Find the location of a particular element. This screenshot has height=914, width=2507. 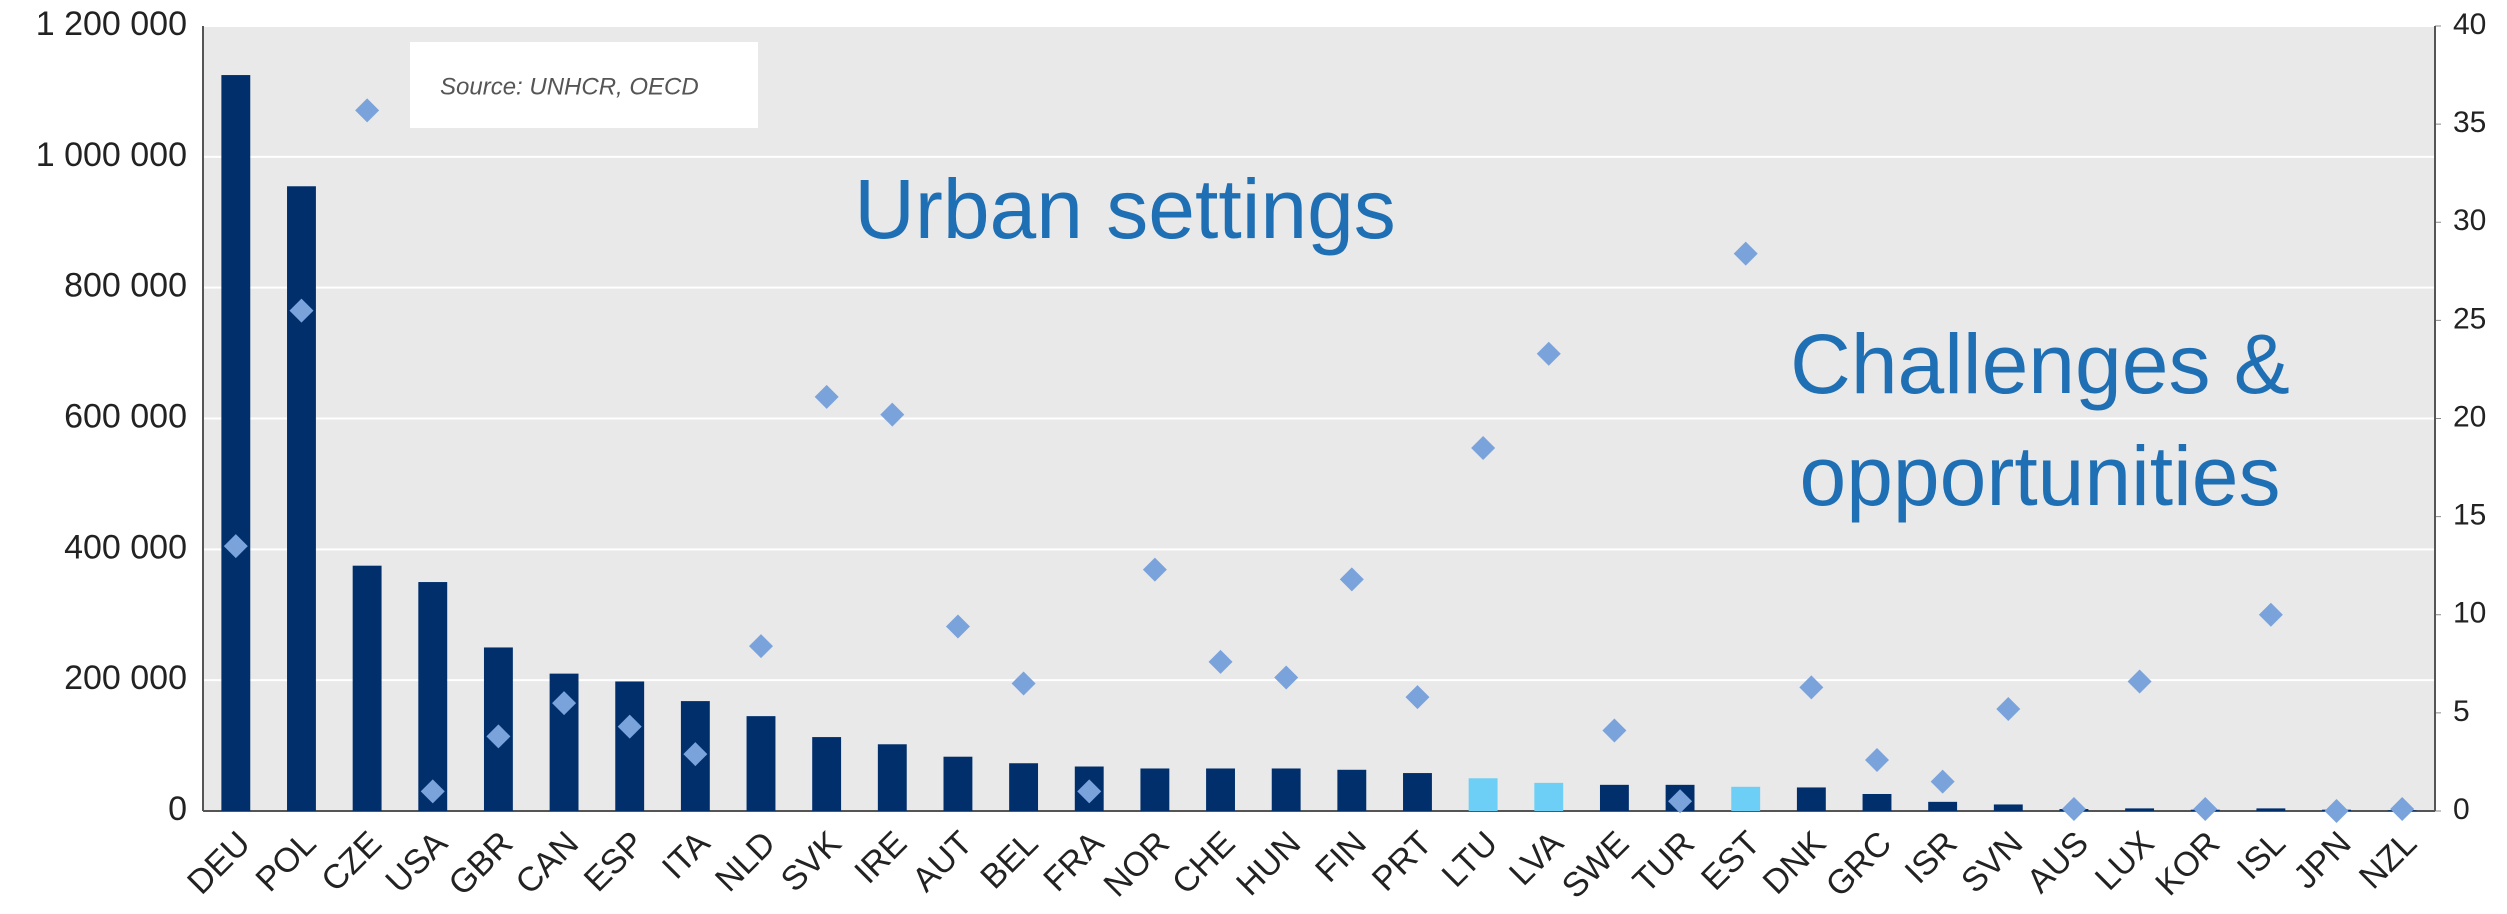

x-tick-label: SVK is located at coordinates (811, 861).